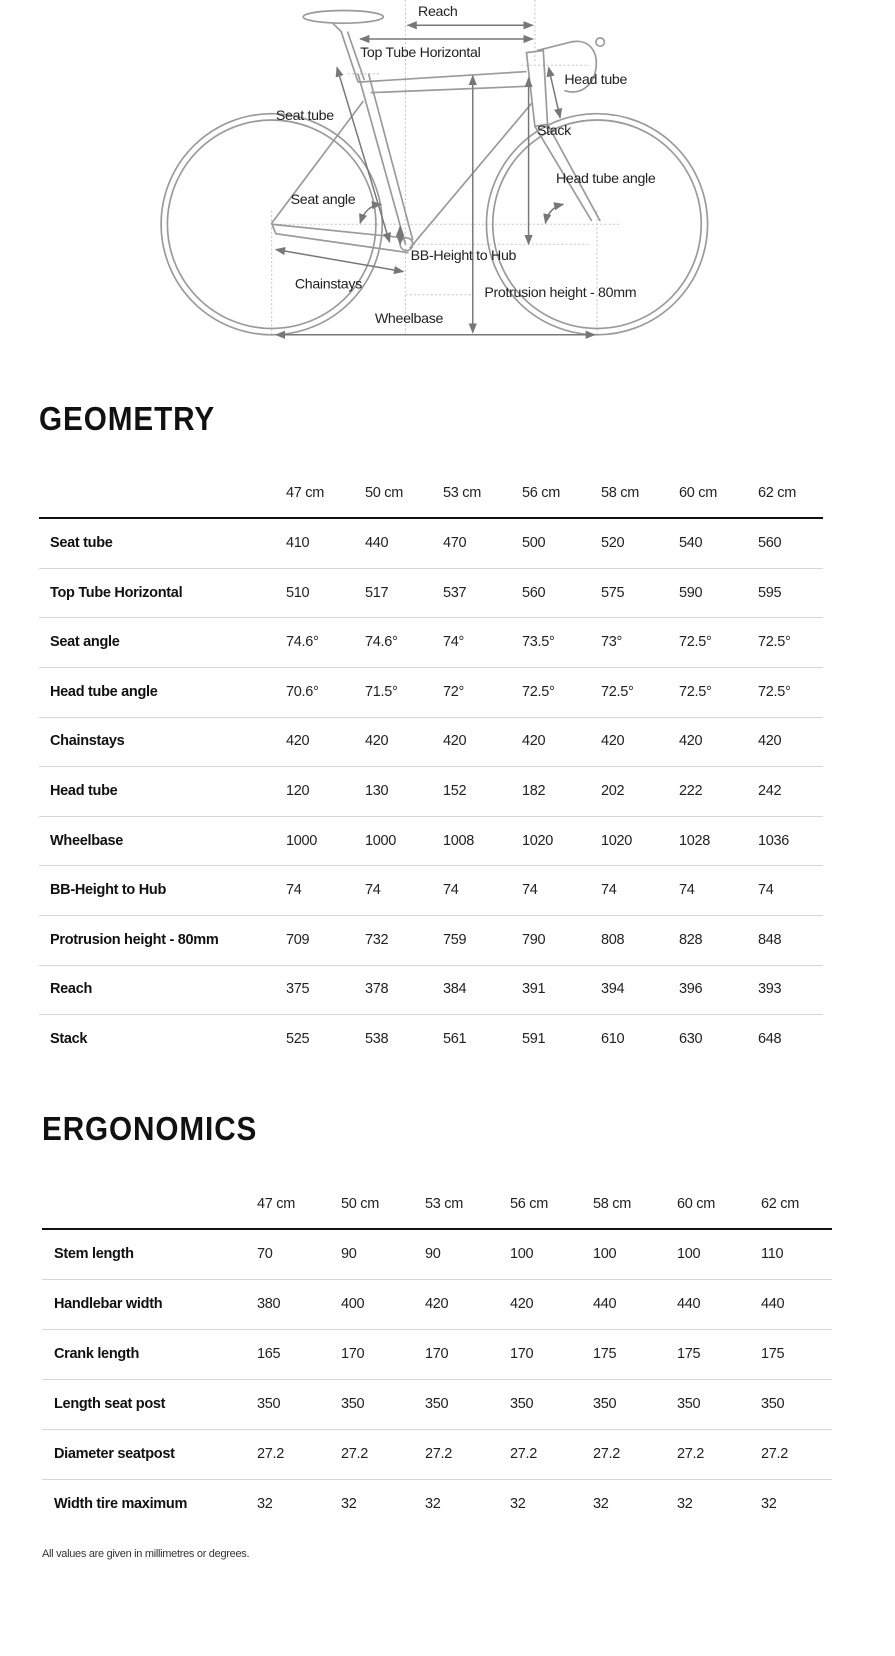 The image size is (895, 1656). Describe the element at coordinates (69, 1039) in the screenshot. I see `row-label: Stack` at that location.